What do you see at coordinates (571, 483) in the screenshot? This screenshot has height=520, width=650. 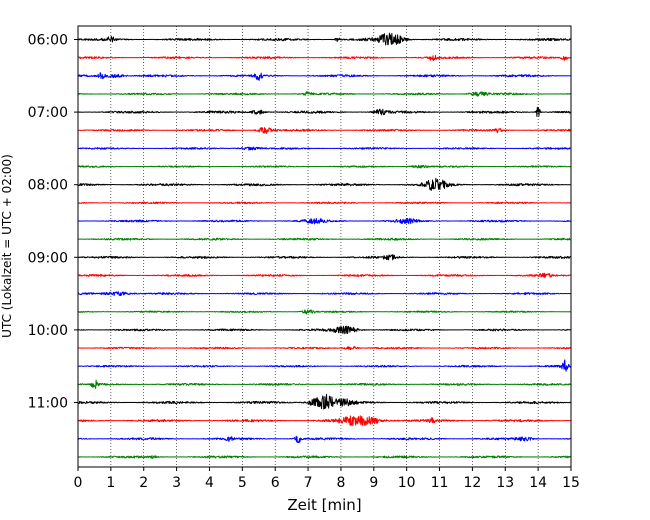 I see `x-tick-label-15: 15` at bounding box center [571, 483].